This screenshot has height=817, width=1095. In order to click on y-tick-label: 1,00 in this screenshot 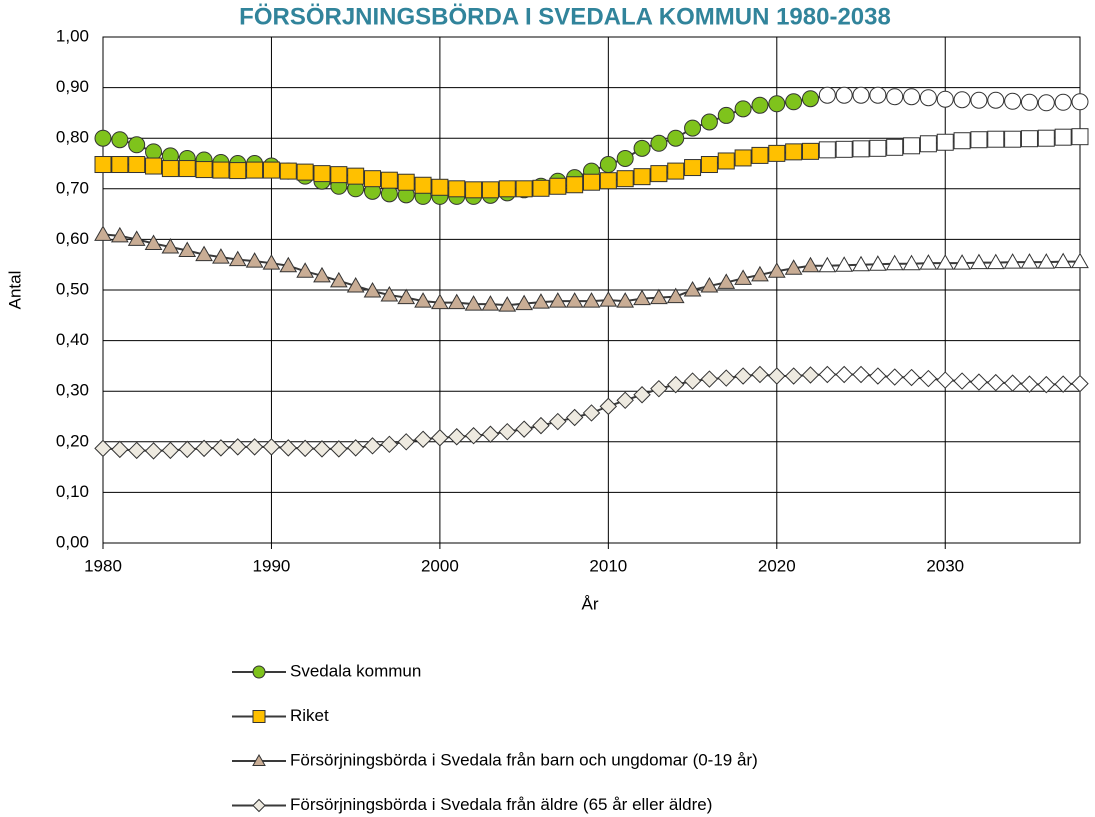, I will do `click(72, 35)`.